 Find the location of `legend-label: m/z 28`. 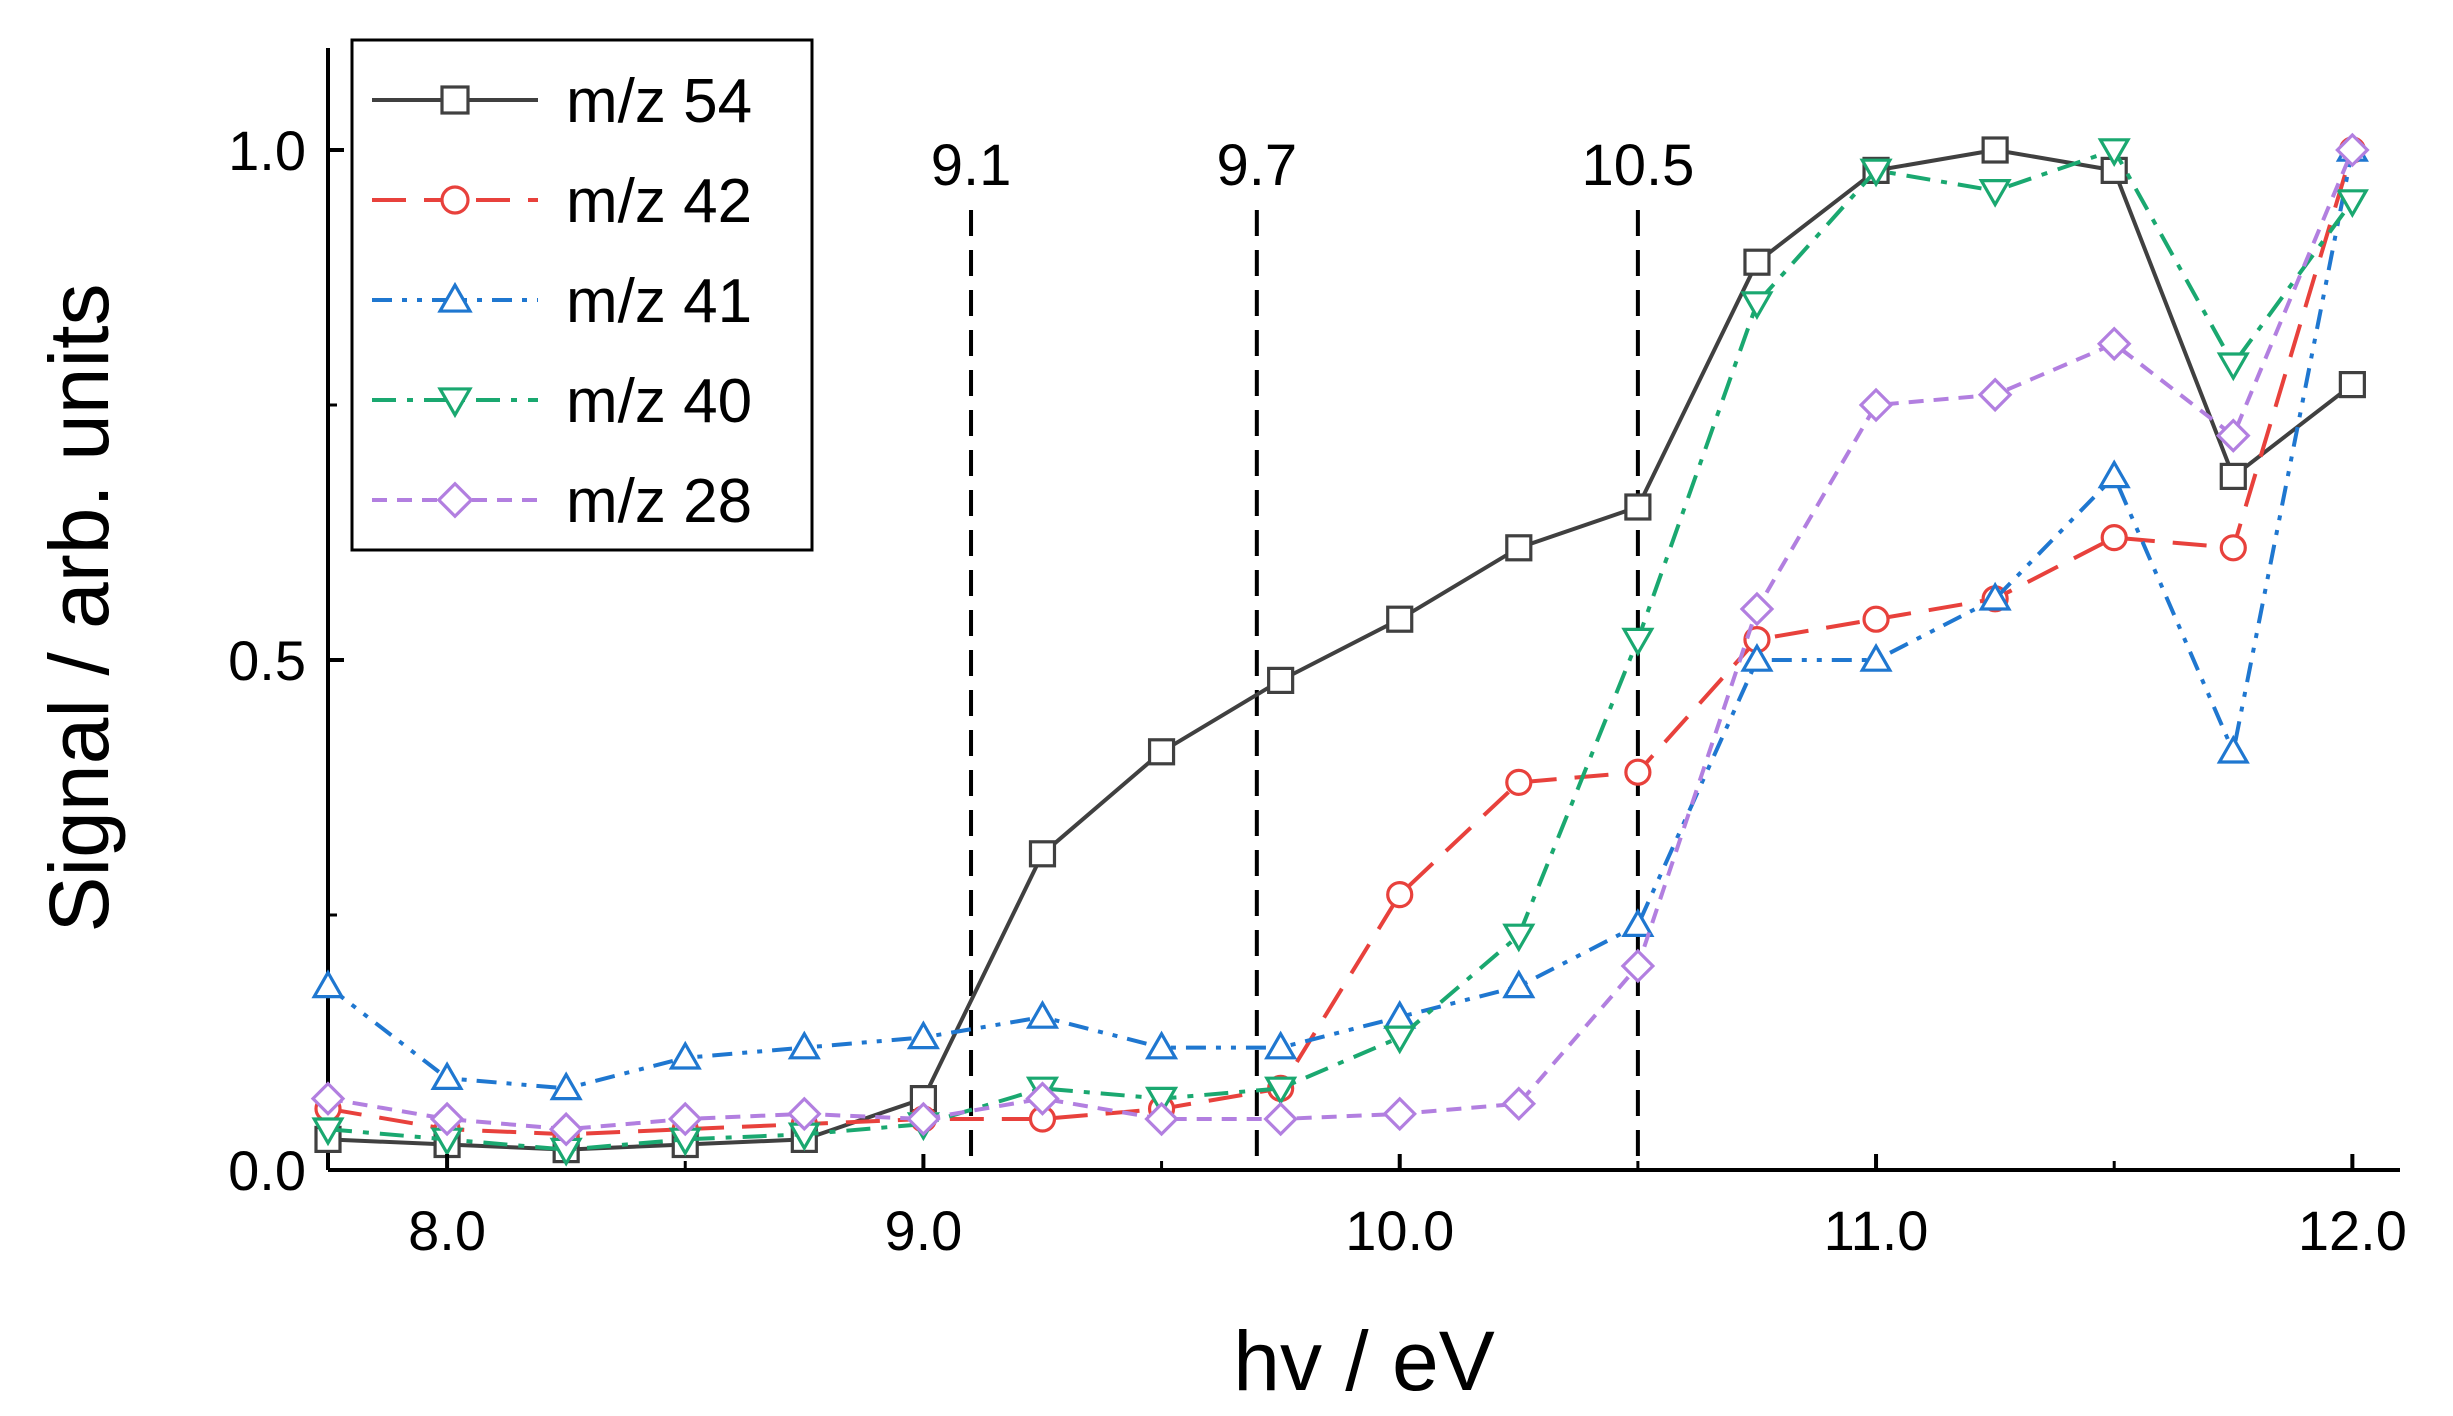

legend-label: m/z 28 is located at coordinates (659, 501).